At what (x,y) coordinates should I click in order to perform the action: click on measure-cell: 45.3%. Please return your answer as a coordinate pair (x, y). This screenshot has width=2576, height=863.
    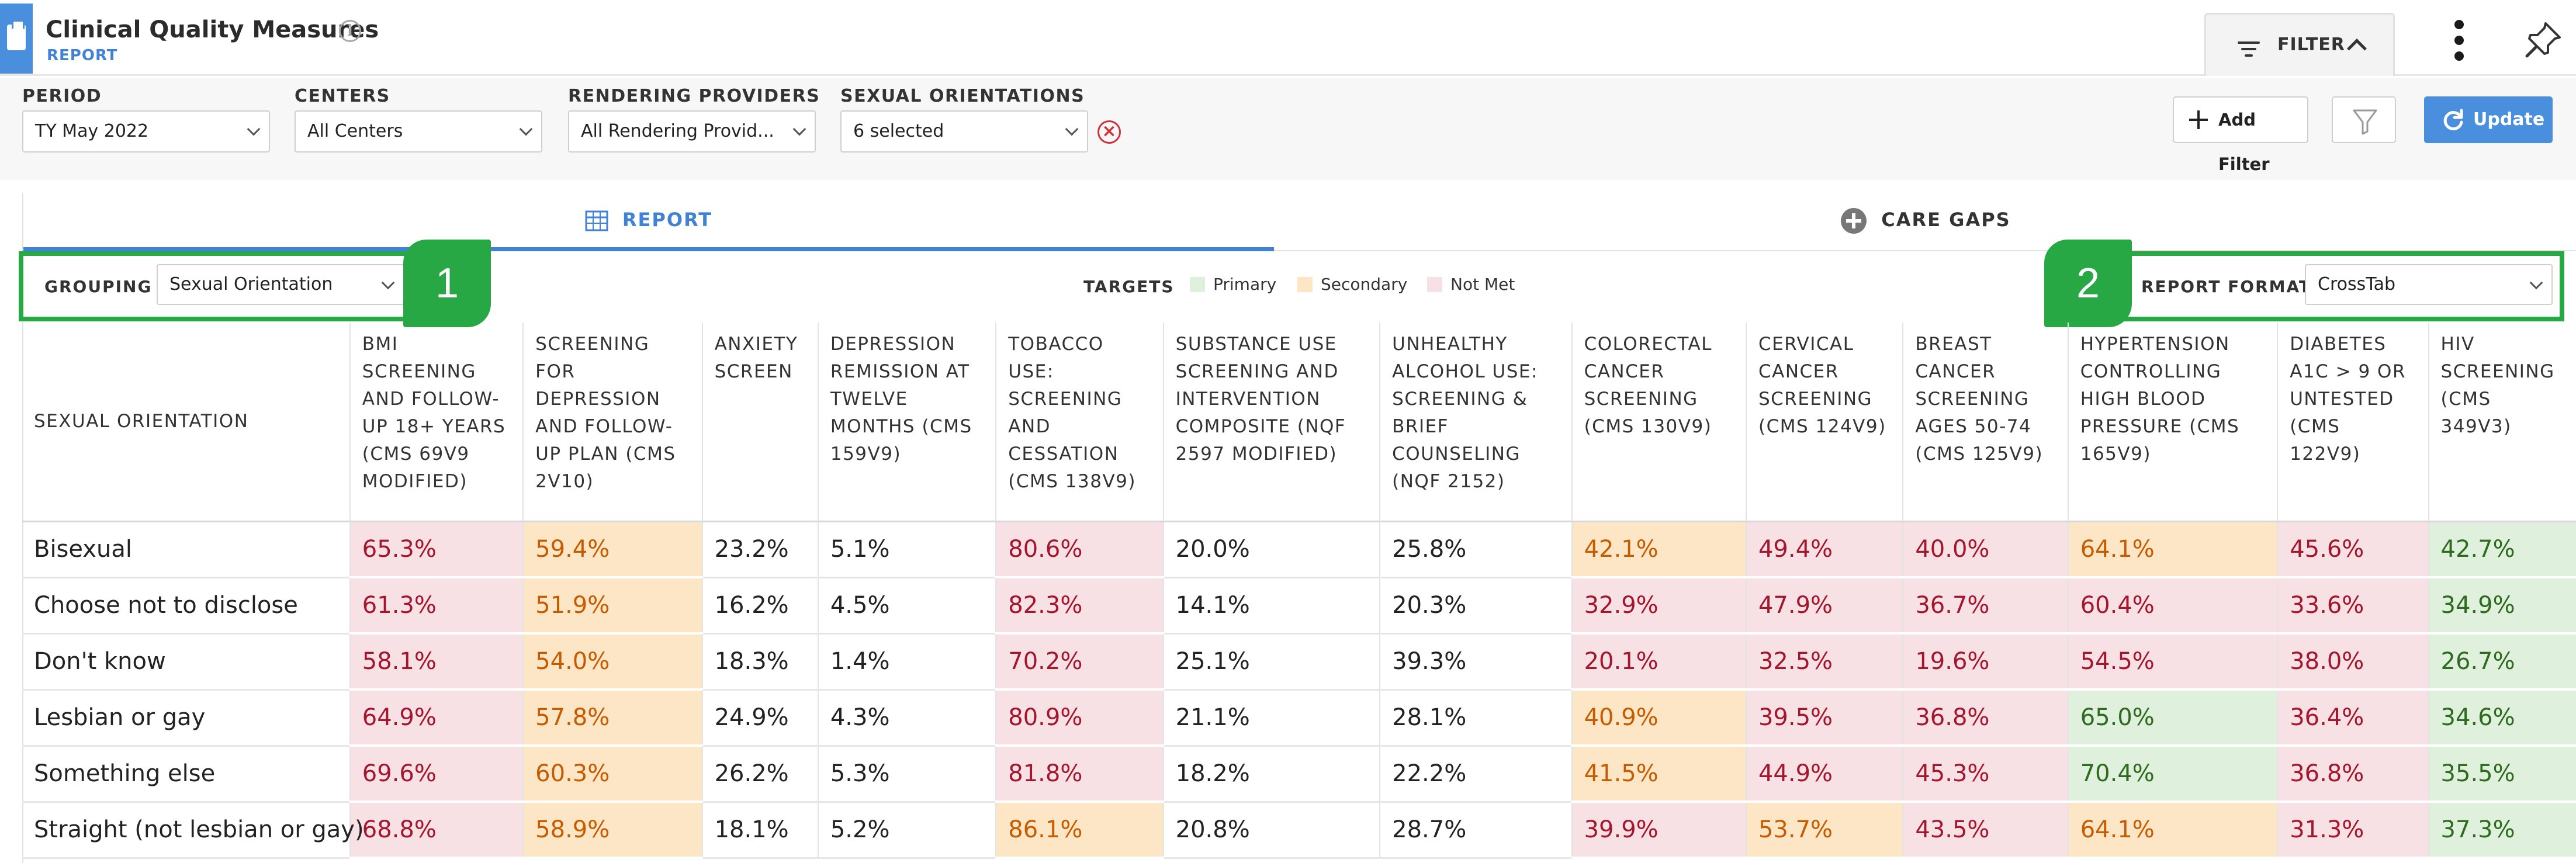
    Looking at the image, I should click on (1985, 774).